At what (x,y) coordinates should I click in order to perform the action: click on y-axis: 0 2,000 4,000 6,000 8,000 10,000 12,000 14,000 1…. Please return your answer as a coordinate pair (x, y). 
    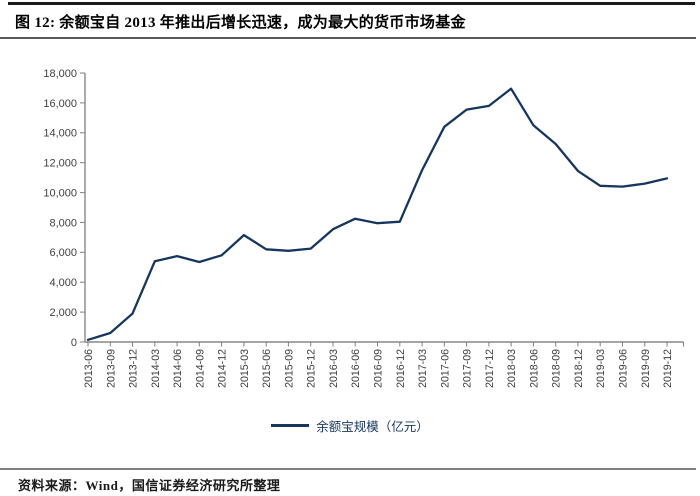
    Looking at the image, I should click on (64, 208).